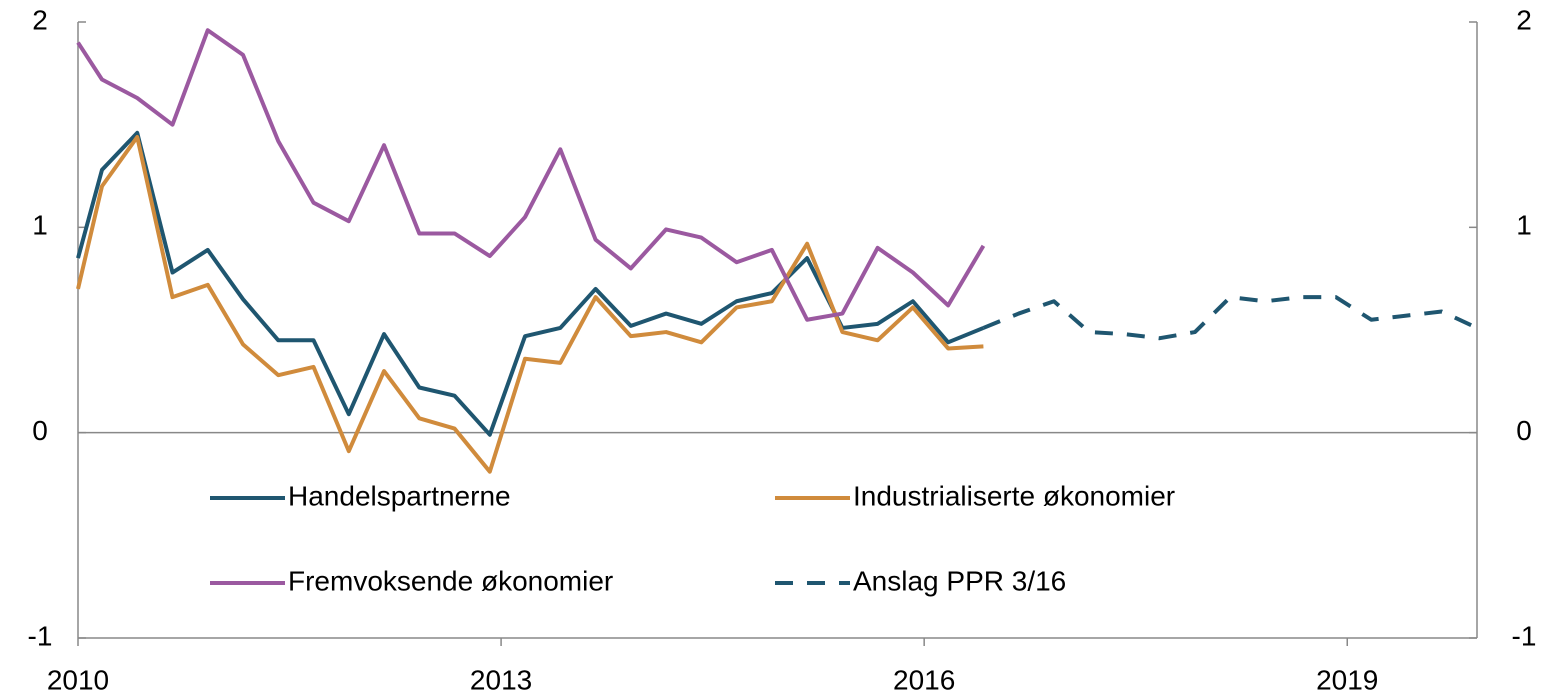  What do you see at coordinates (40, 430) in the screenshot?
I see `y-tick-label: 0` at bounding box center [40, 430].